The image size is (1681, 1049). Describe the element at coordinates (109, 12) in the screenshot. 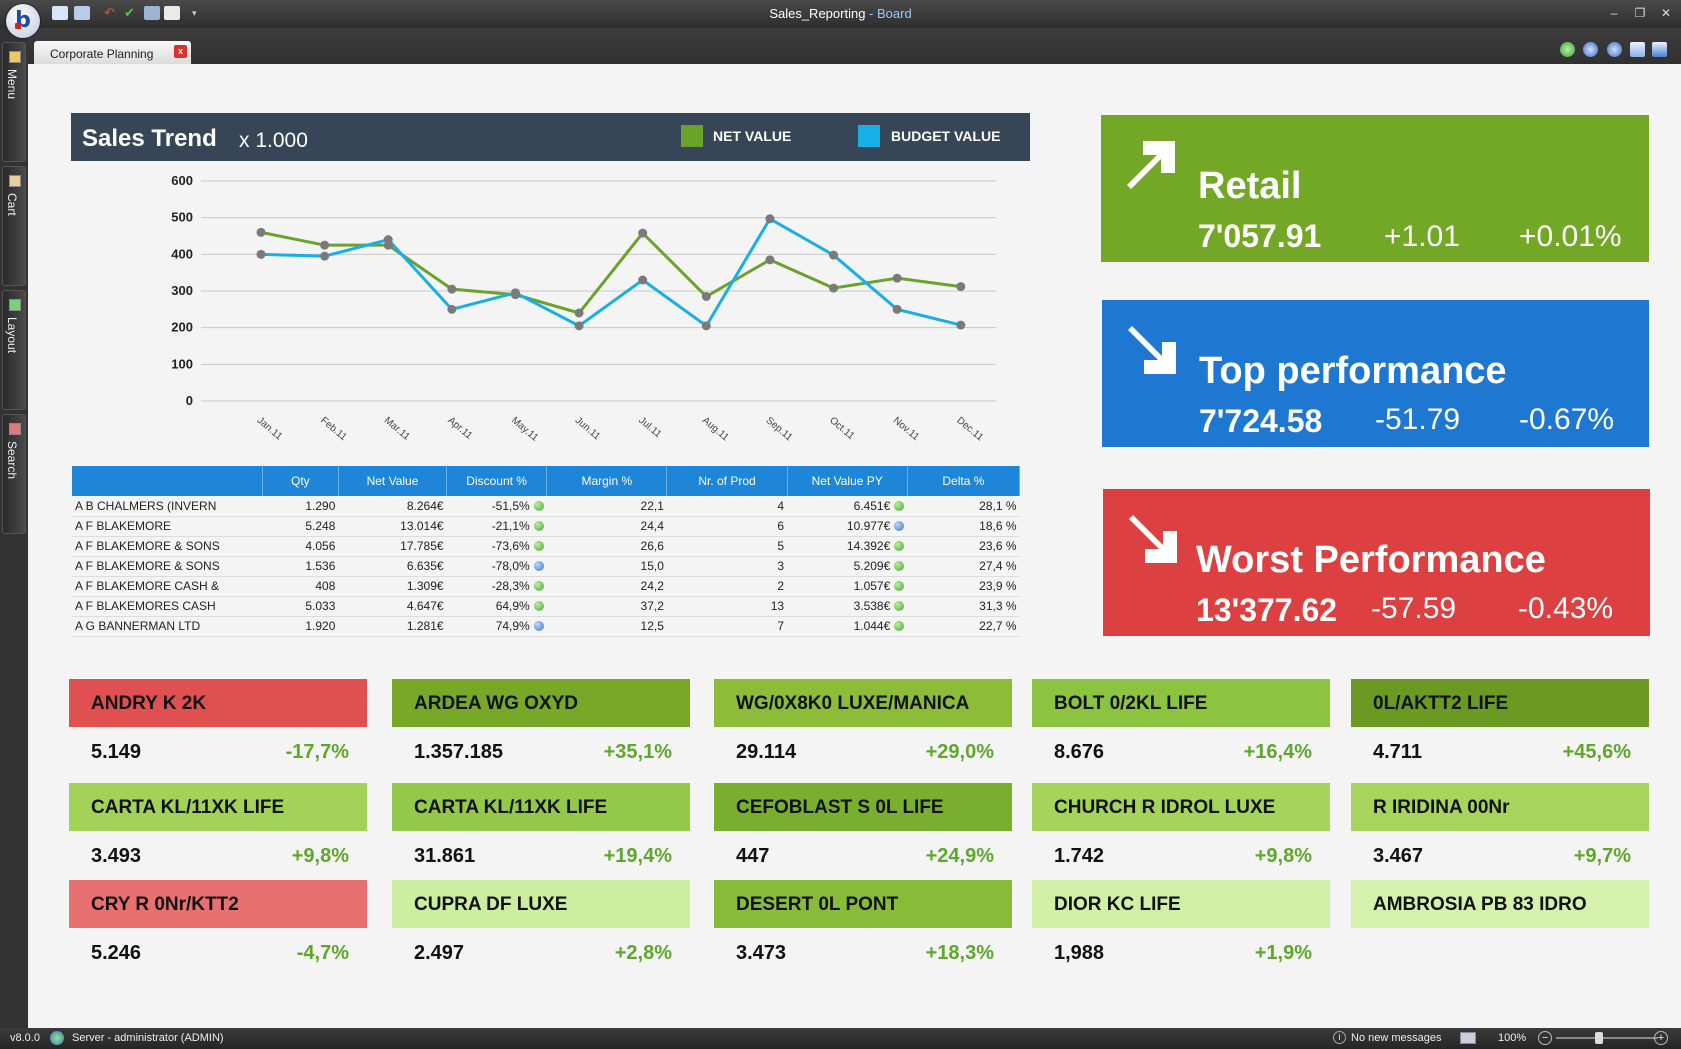

I see `undo-icon: ↶` at that location.